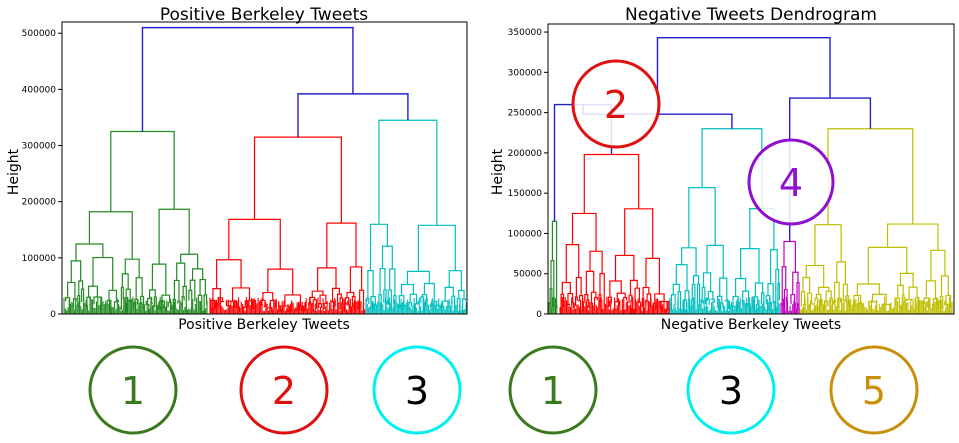 The image size is (959, 443). I want to click on y-tick-label: 400000, so click(39, 90).